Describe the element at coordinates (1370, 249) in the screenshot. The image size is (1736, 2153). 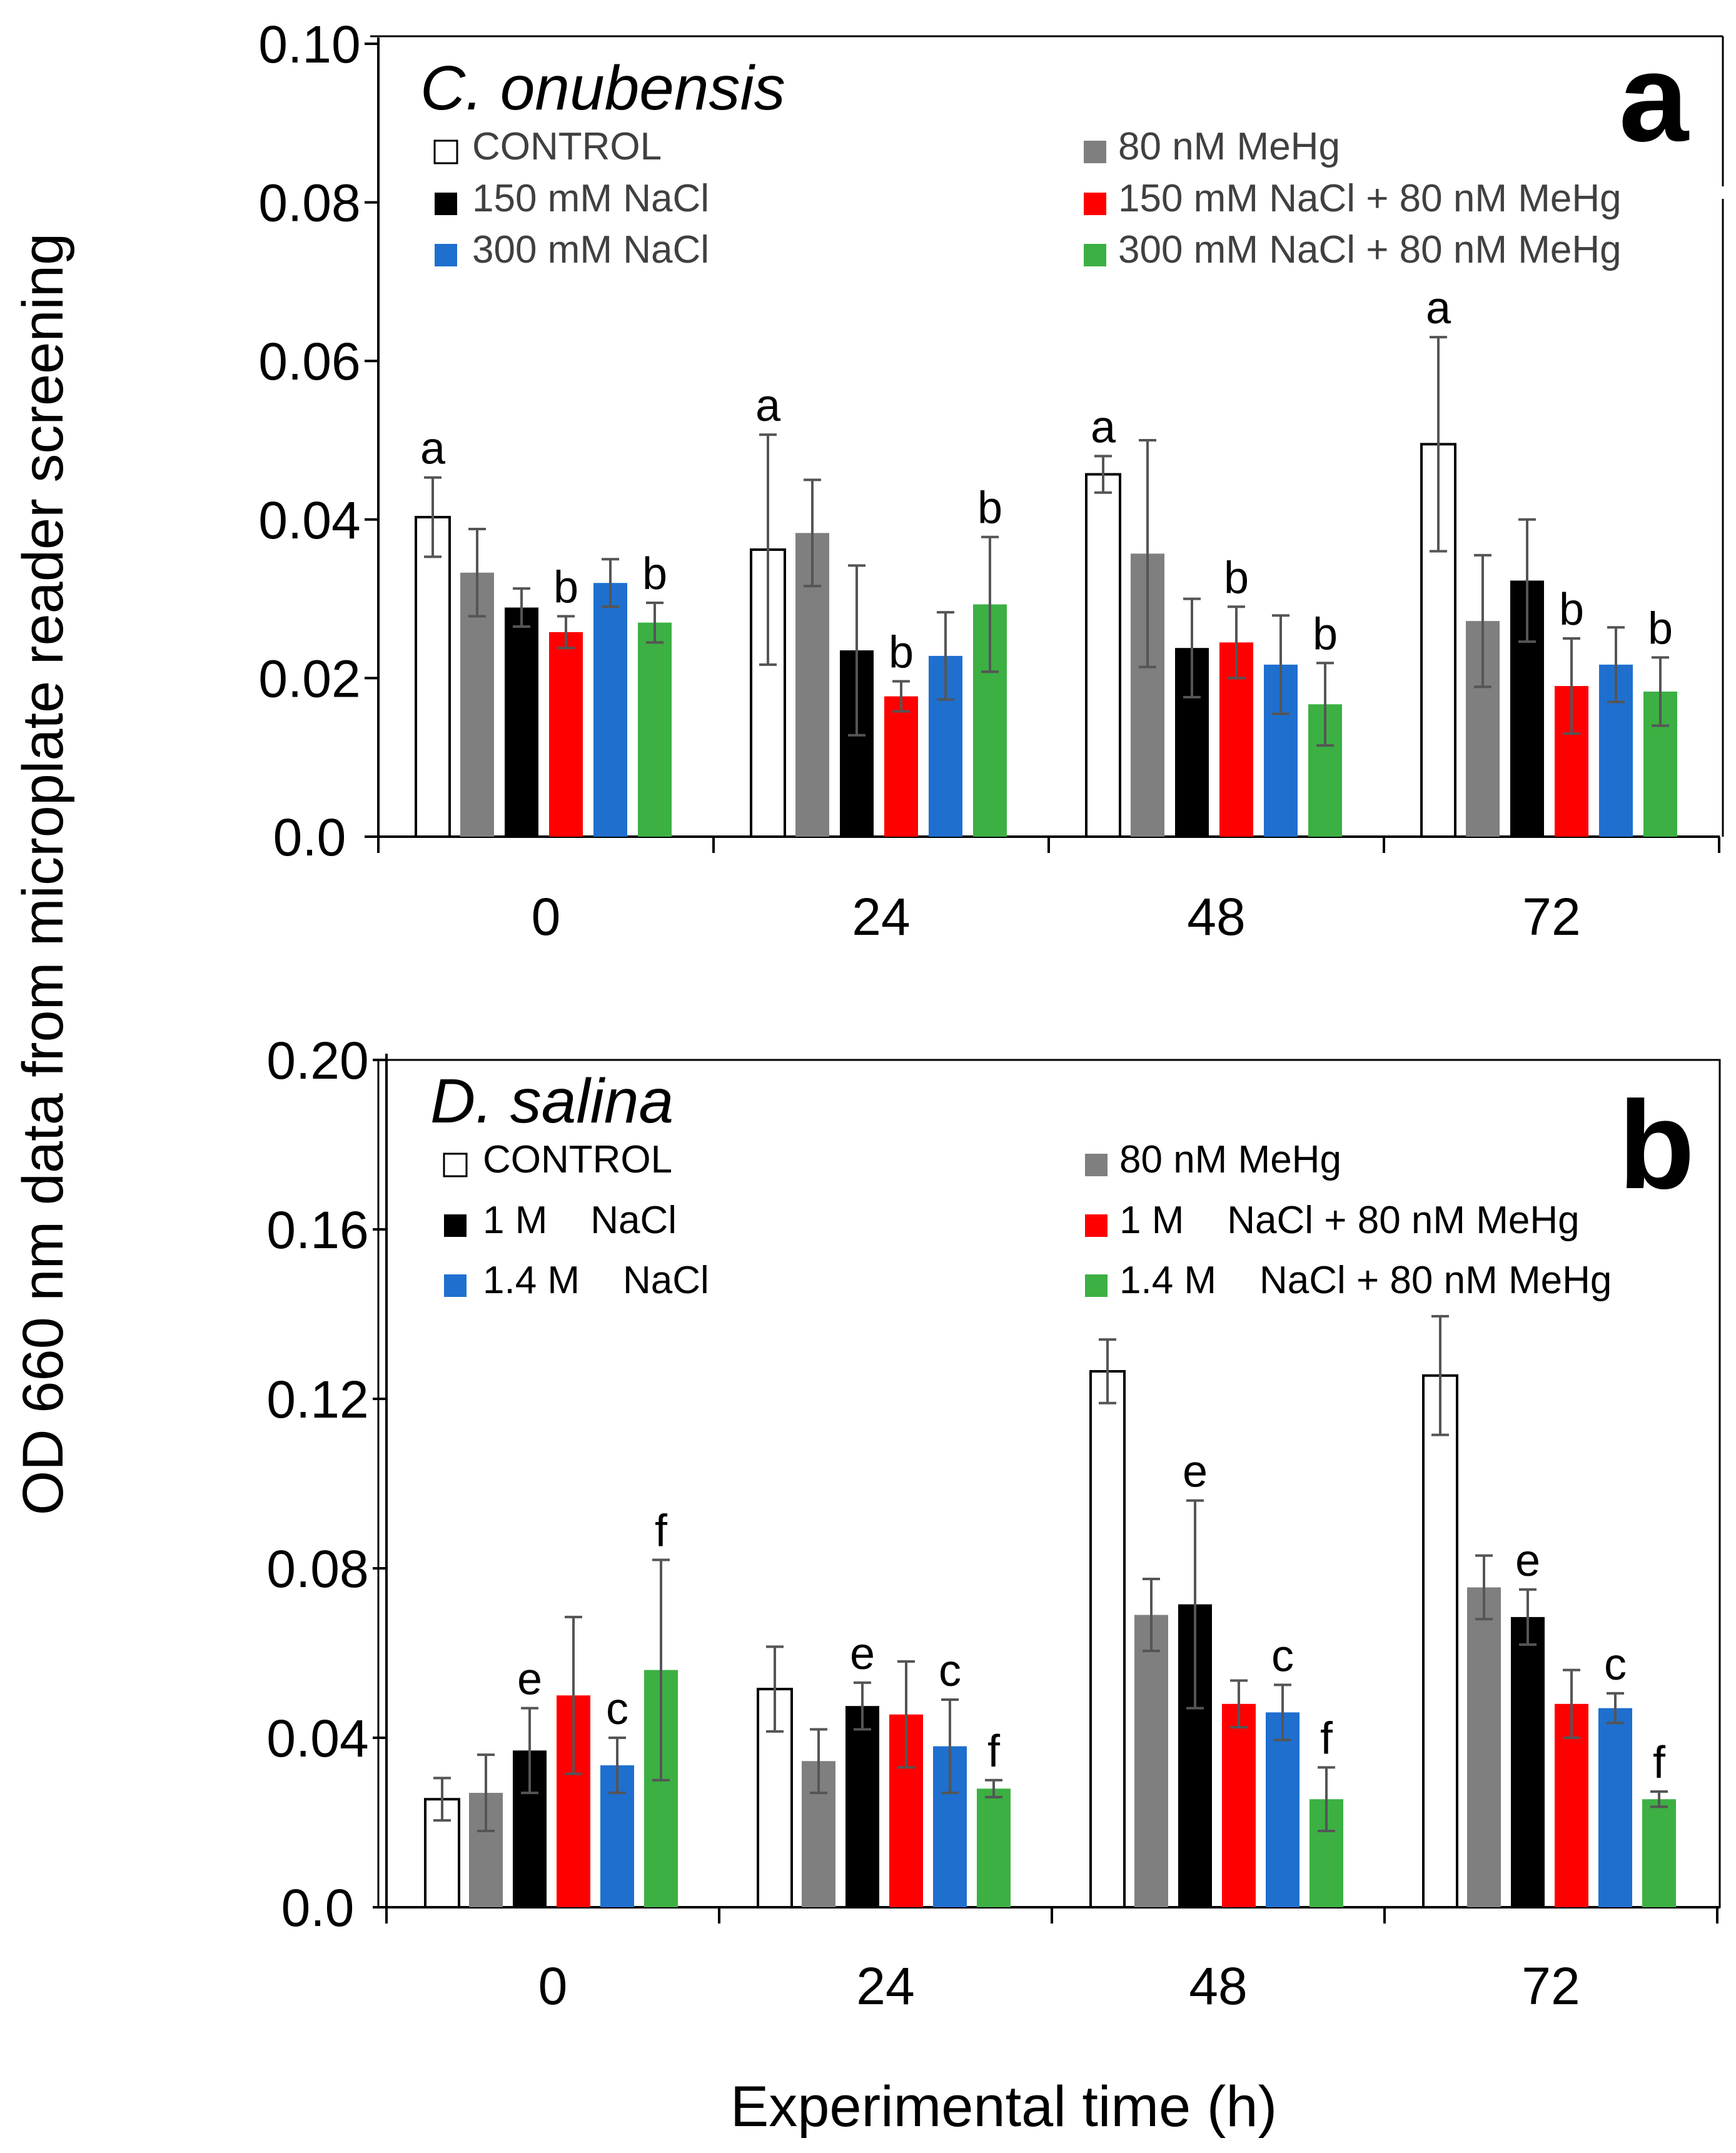
I see `legend-label: 300 mM NaCl + 80 nM MeHg` at that location.